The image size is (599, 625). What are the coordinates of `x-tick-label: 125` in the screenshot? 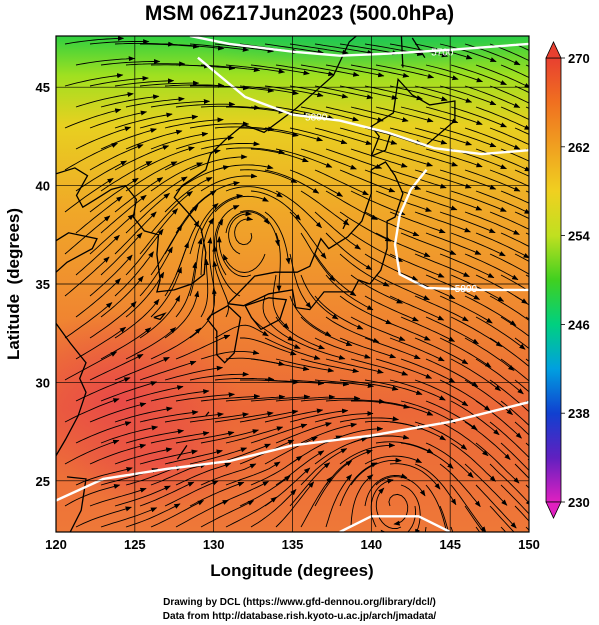 It's located at (135, 544).